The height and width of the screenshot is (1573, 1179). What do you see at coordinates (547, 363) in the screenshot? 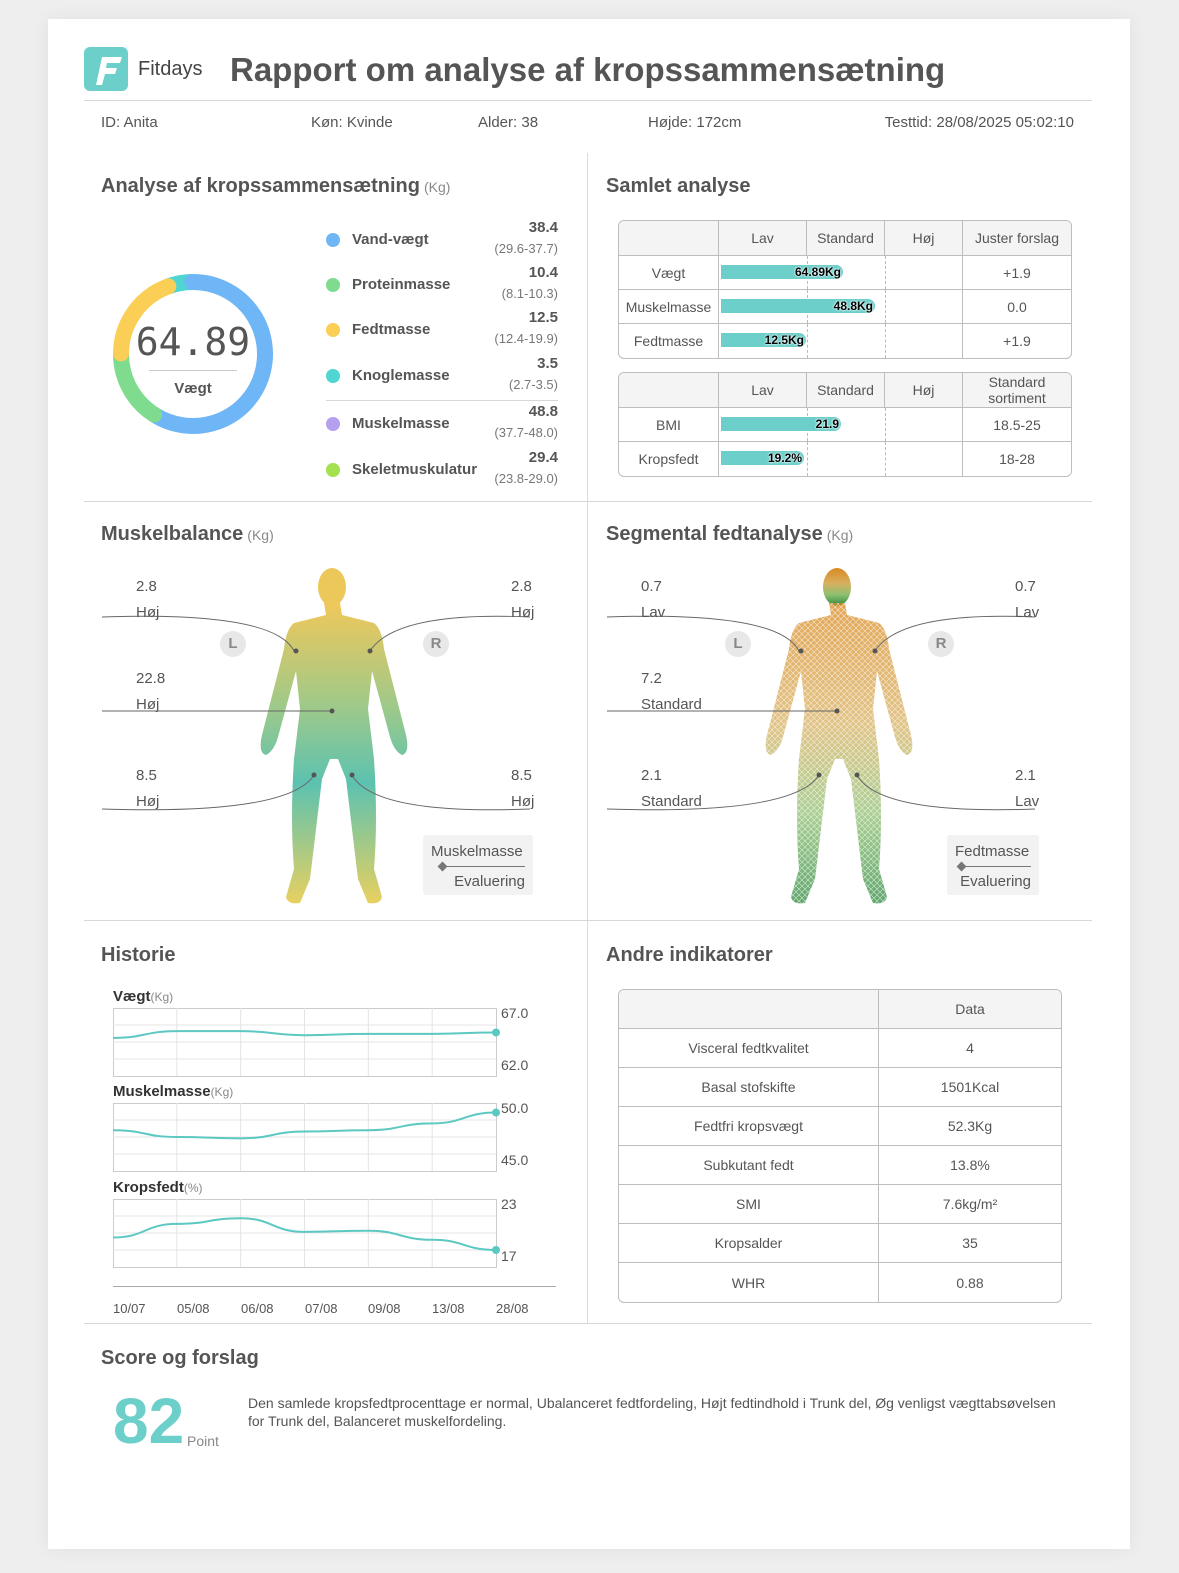
I see `legend-value: 3.5` at bounding box center [547, 363].